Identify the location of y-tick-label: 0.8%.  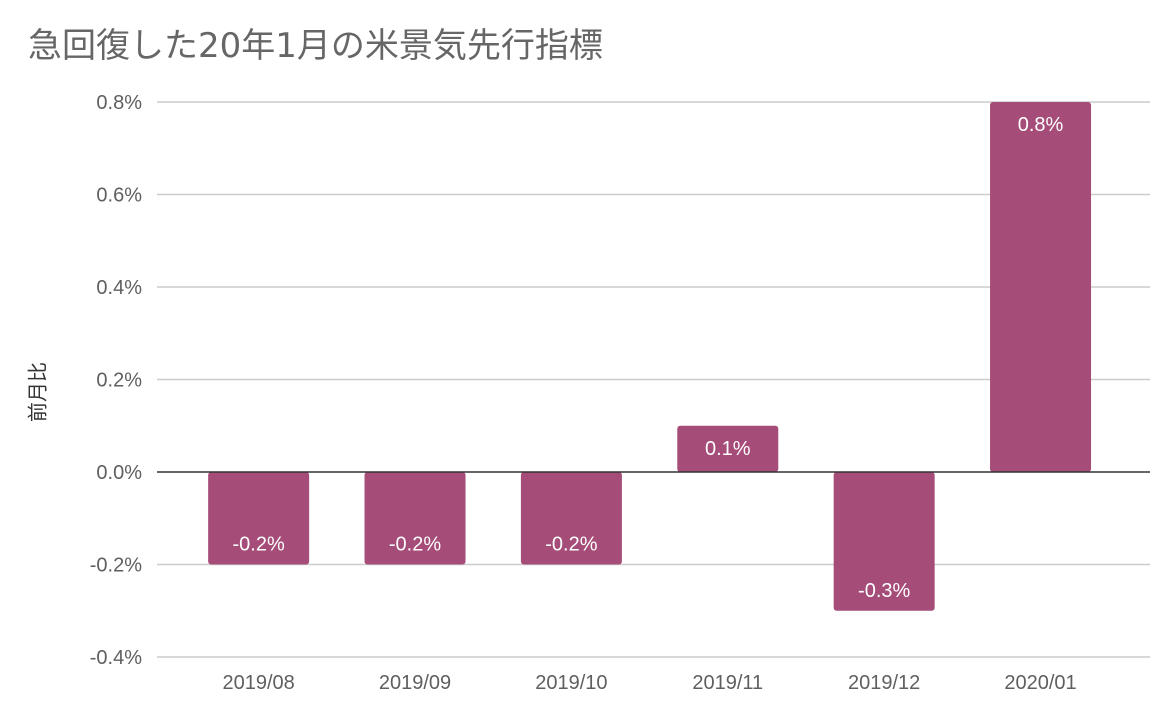
(119, 103).